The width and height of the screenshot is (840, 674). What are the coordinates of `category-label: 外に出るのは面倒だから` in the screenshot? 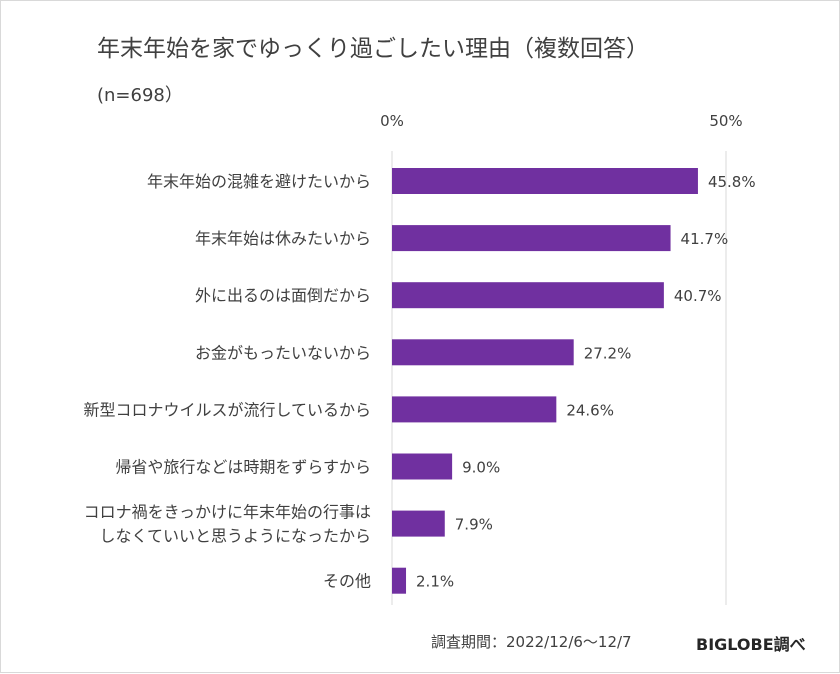 It's located at (283, 295).